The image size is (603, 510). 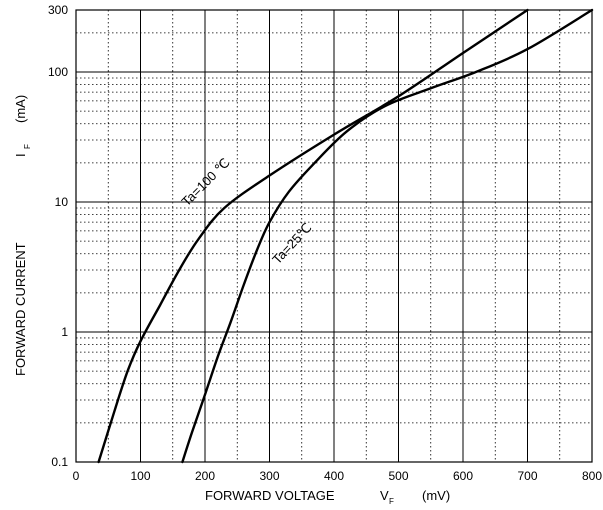 What do you see at coordinates (463, 476) in the screenshot?
I see `x-tick-label: 600` at bounding box center [463, 476].